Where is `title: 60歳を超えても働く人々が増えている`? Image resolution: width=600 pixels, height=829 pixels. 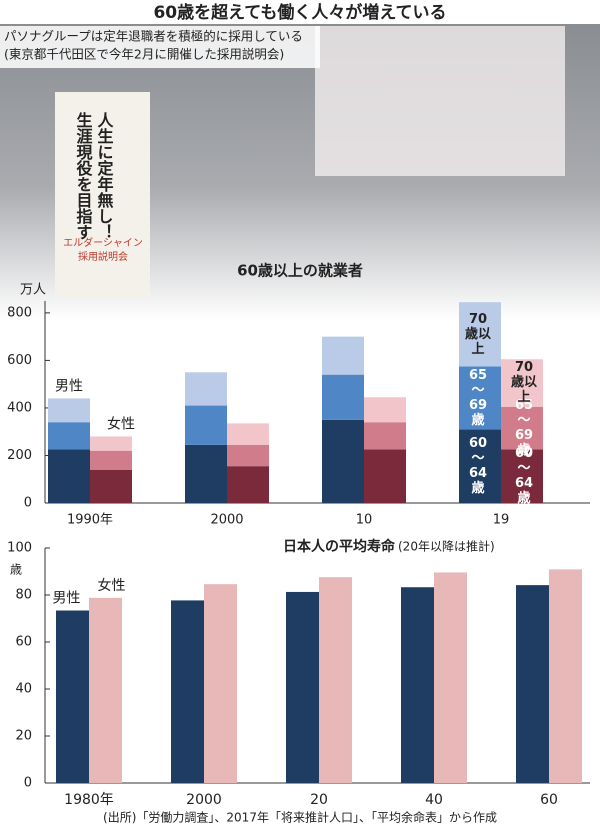 title: 60歳を超えても働く人々が増えている is located at coordinates (299, 12).